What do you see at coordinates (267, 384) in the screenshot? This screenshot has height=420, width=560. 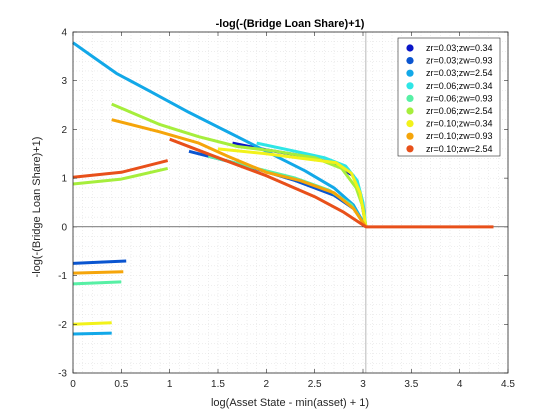 I see `x-tick-label: 2` at bounding box center [267, 384].